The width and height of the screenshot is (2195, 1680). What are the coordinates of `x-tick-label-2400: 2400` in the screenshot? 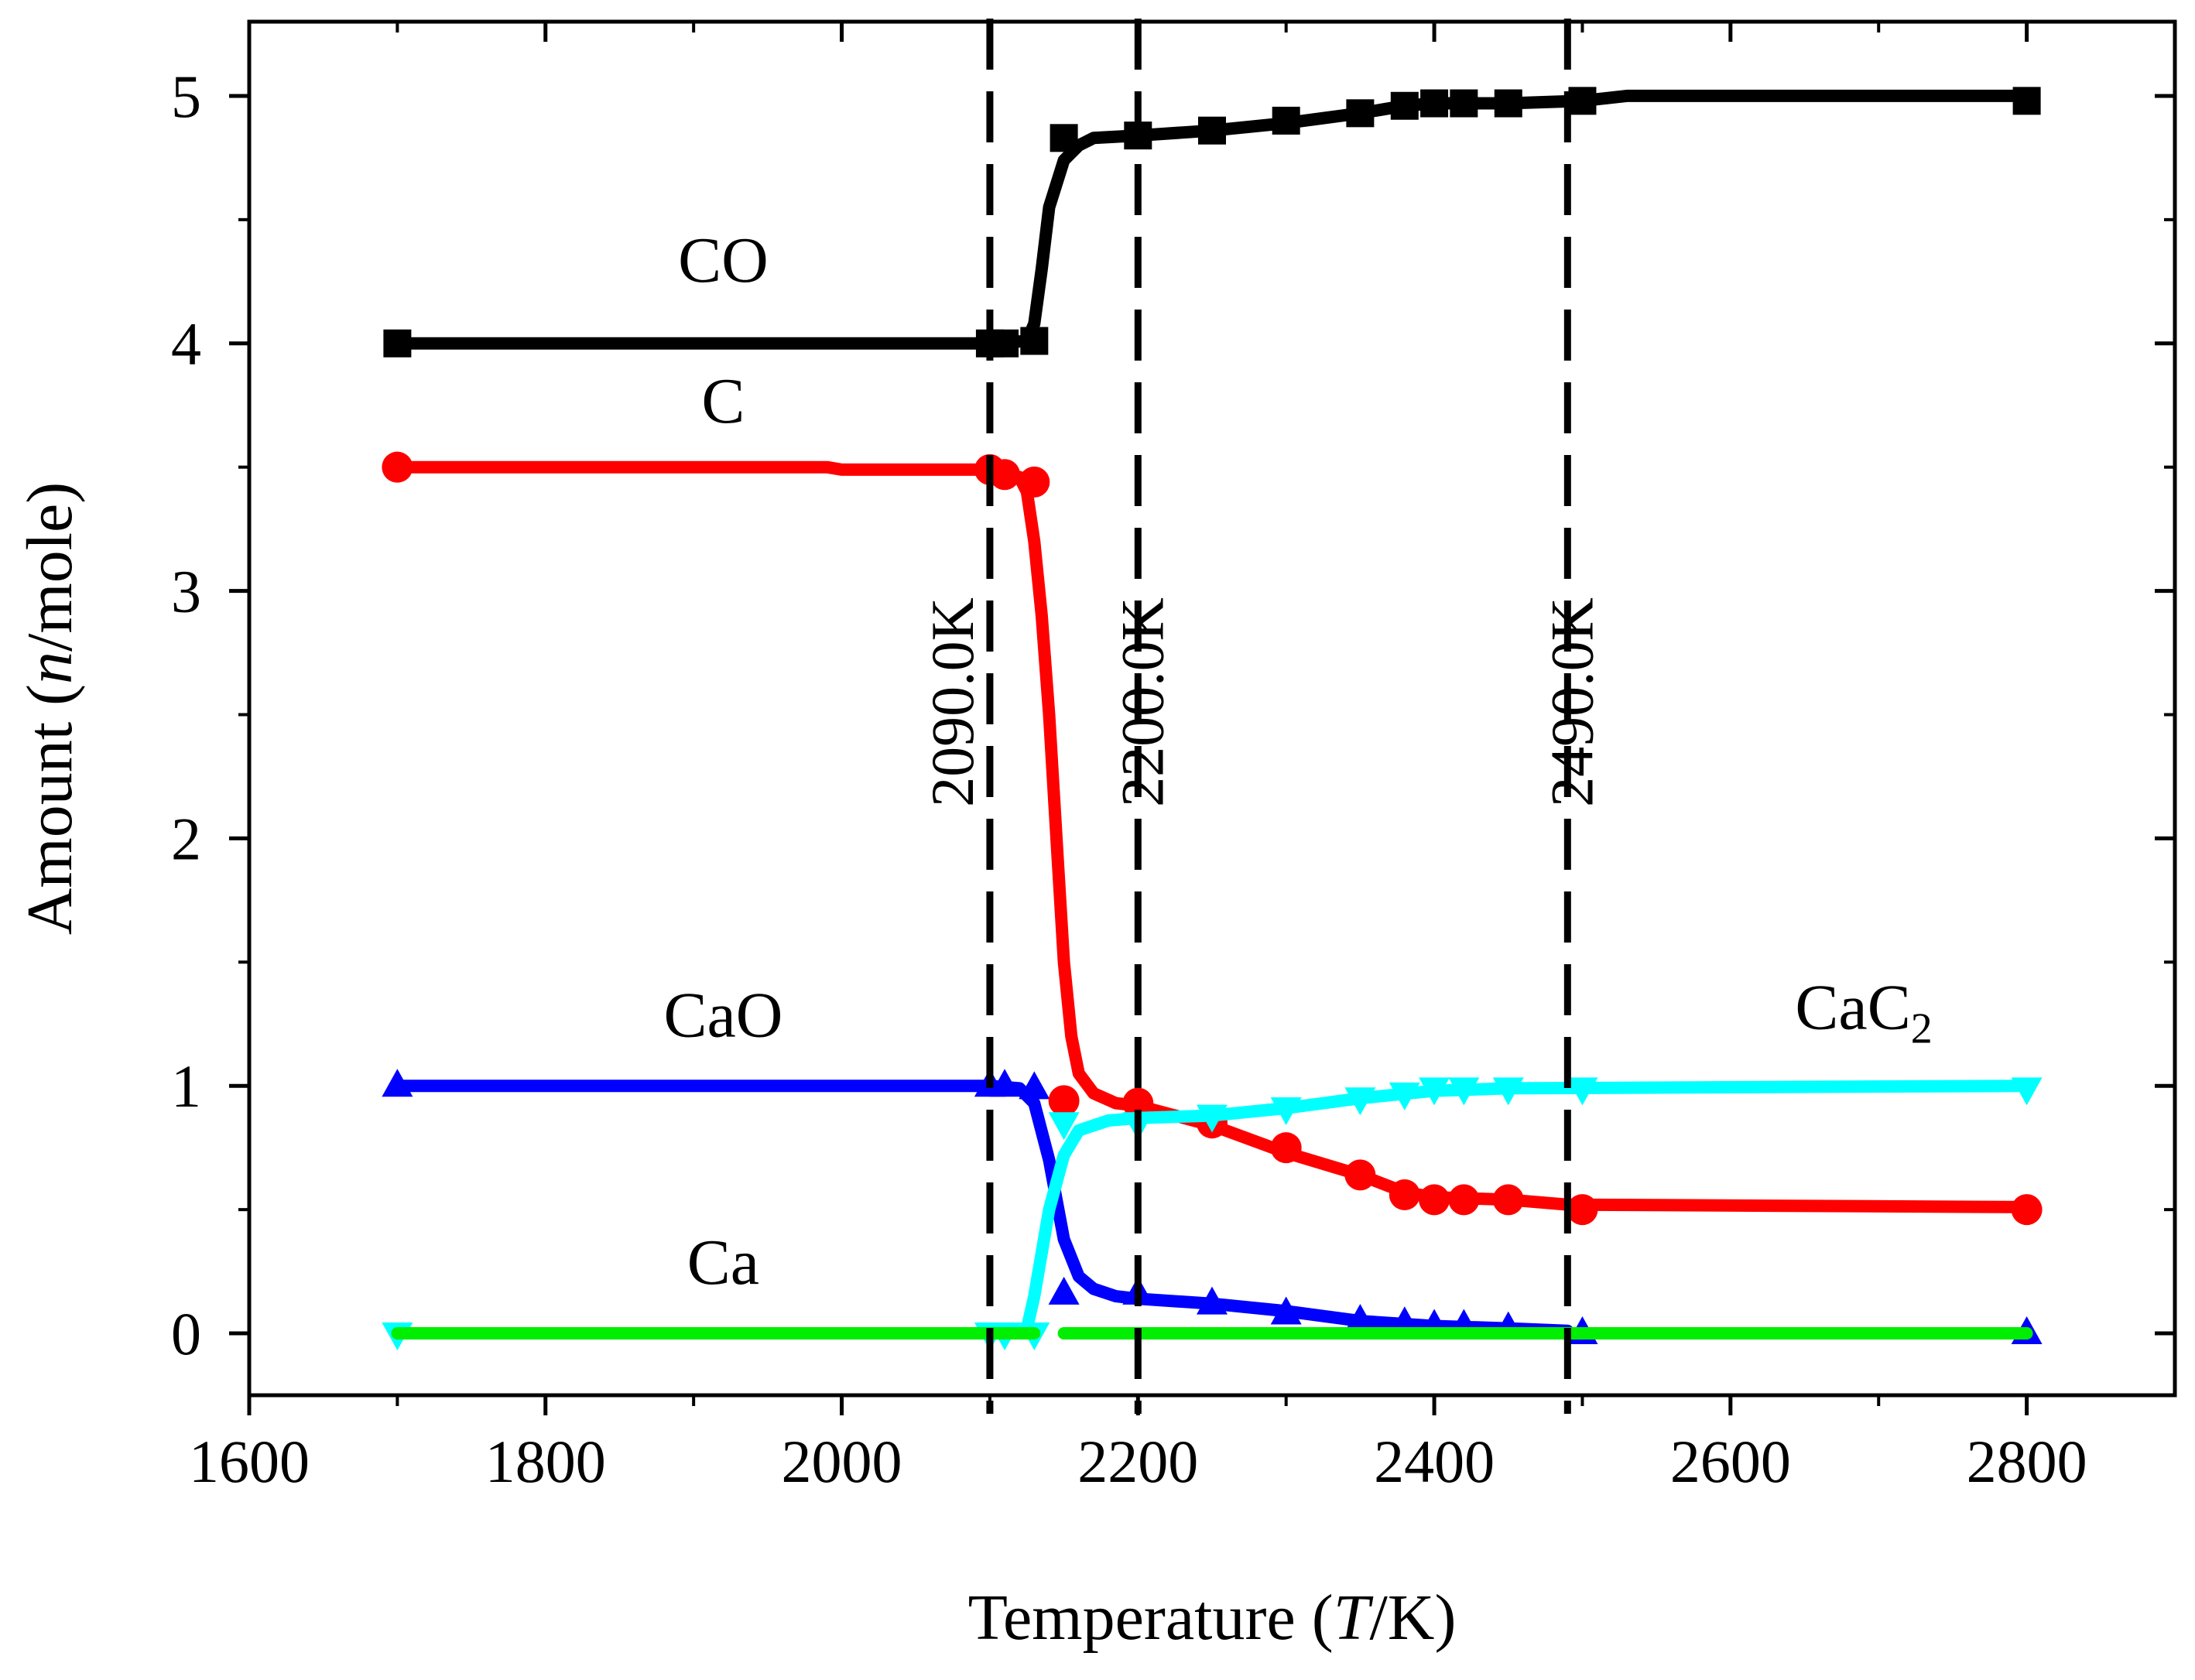 It's located at (1434, 1461).